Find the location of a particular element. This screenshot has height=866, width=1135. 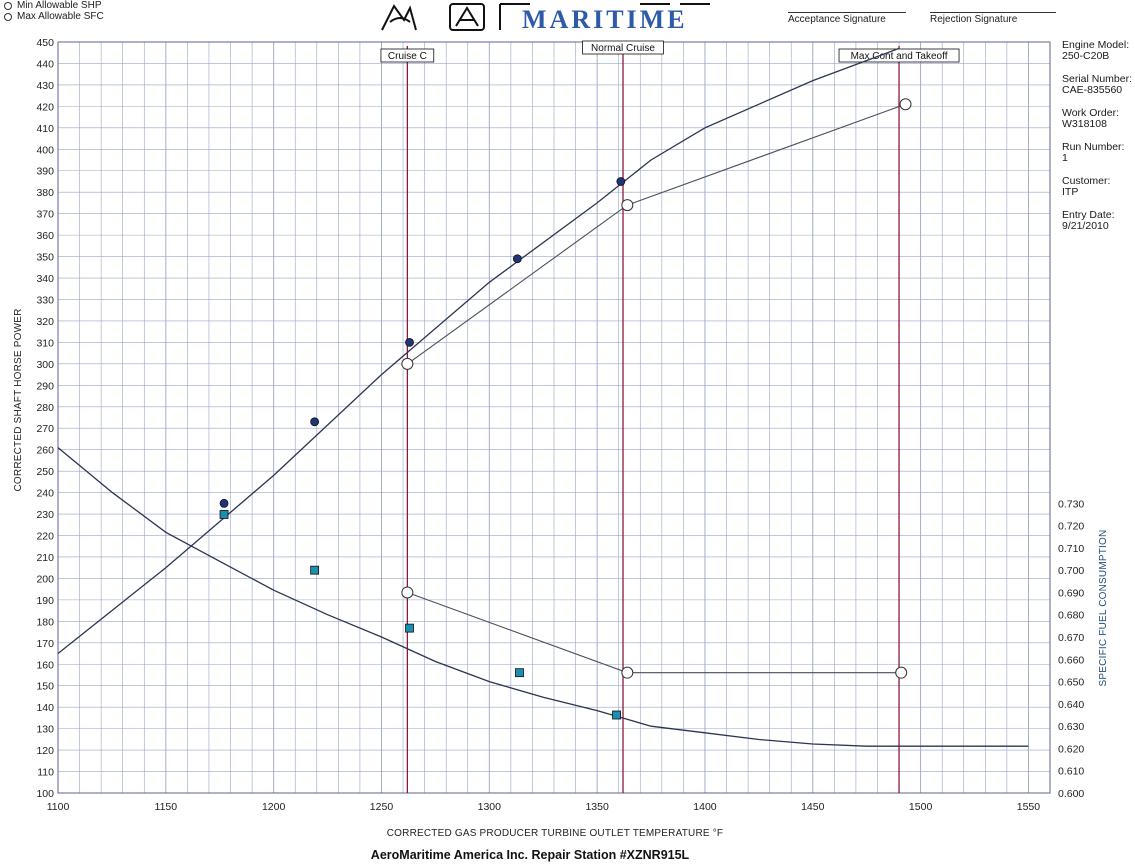

y-tick-label: 110 is located at coordinates (45, 773).